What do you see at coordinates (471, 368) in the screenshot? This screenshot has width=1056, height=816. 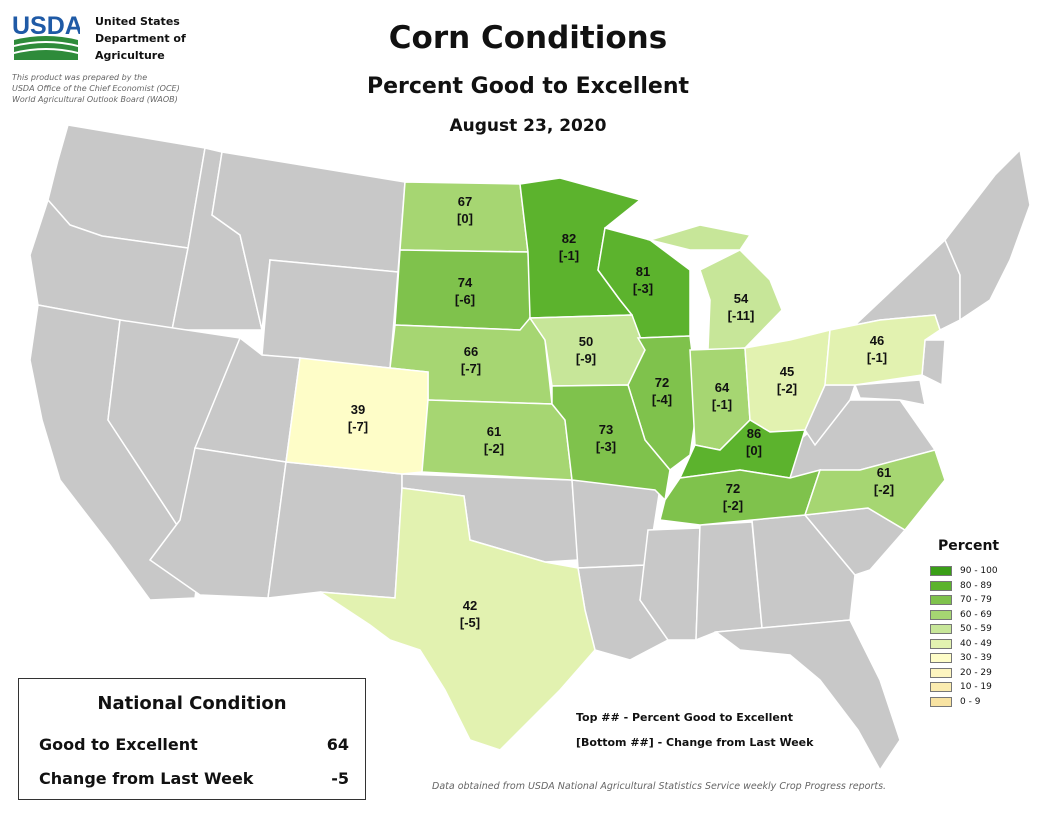 I see `label-NE-change: [-7]` at bounding box center [471, 368].